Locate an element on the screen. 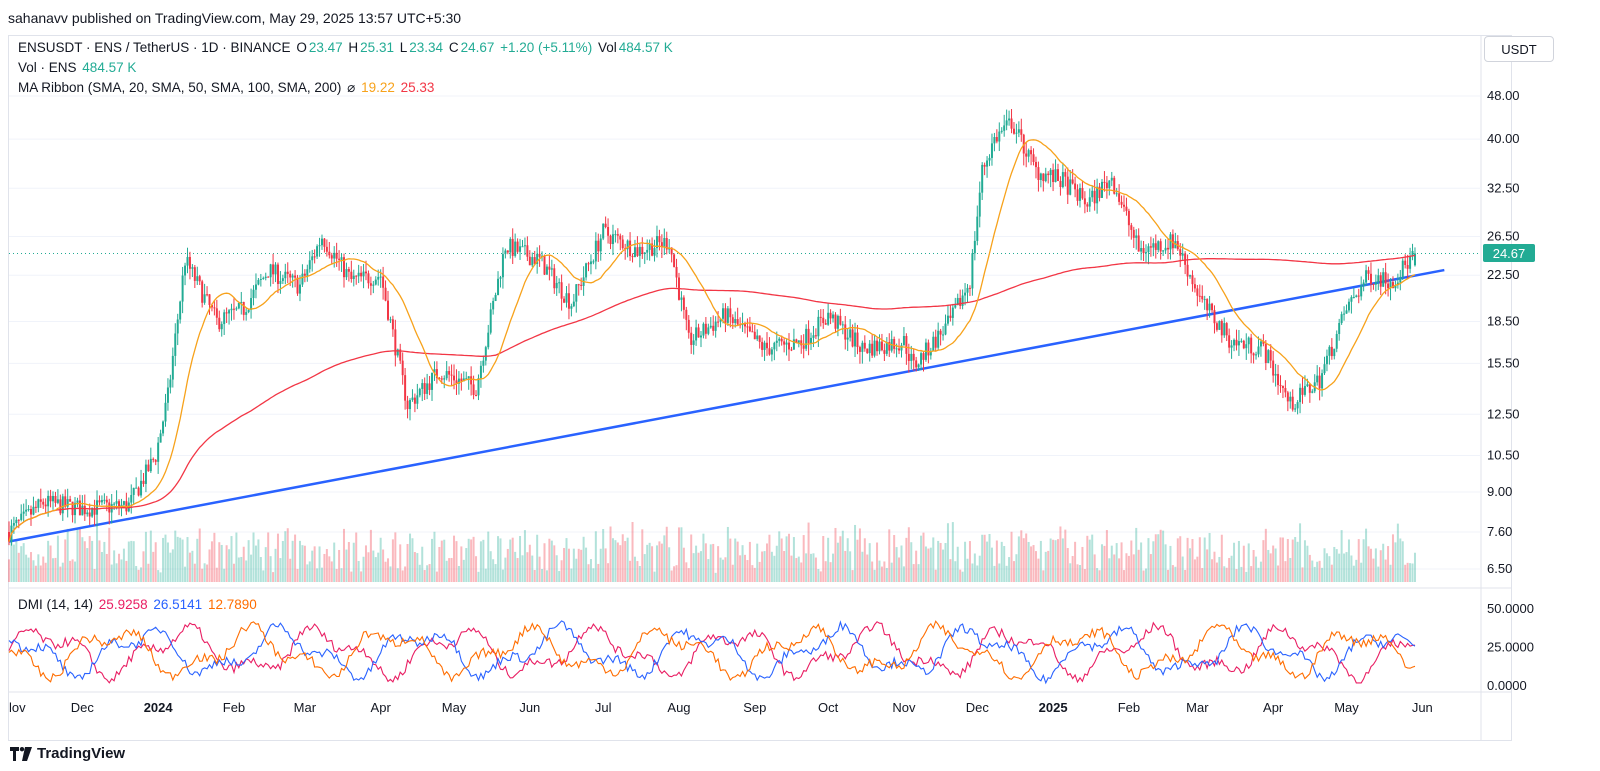 The width and height of the screenshot is (1600, 771). tradingview-logo: TradingView is located at coordinates (67, 753).